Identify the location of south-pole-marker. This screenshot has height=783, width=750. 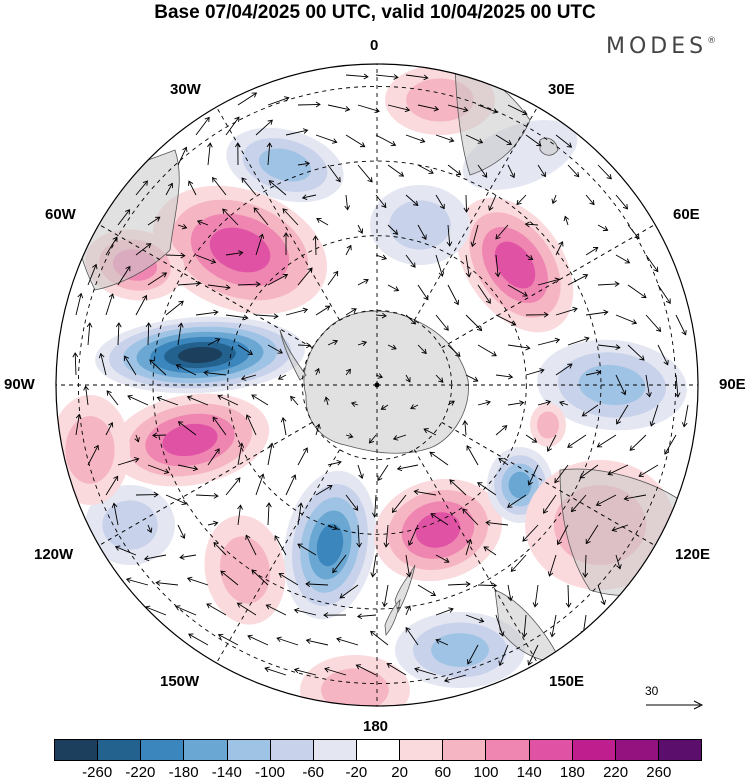
(377, 385).